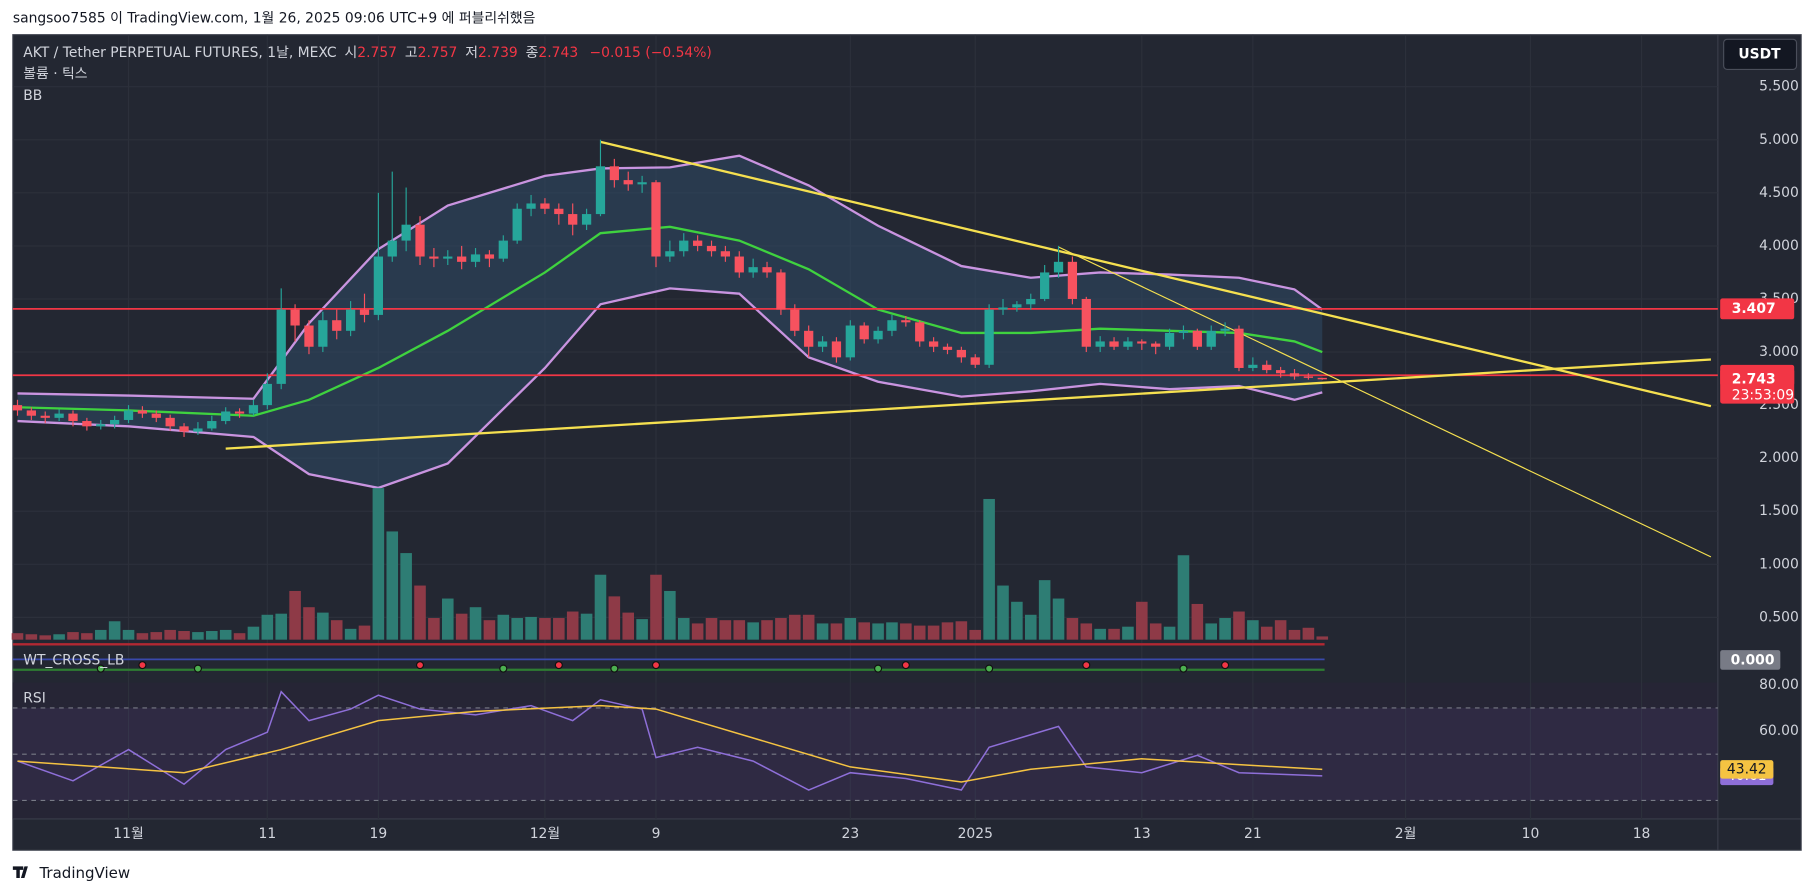 The height and width of the screenshot is (896, 1814). I want to click on y-tick-label: 4.000, so click(1779, 246).